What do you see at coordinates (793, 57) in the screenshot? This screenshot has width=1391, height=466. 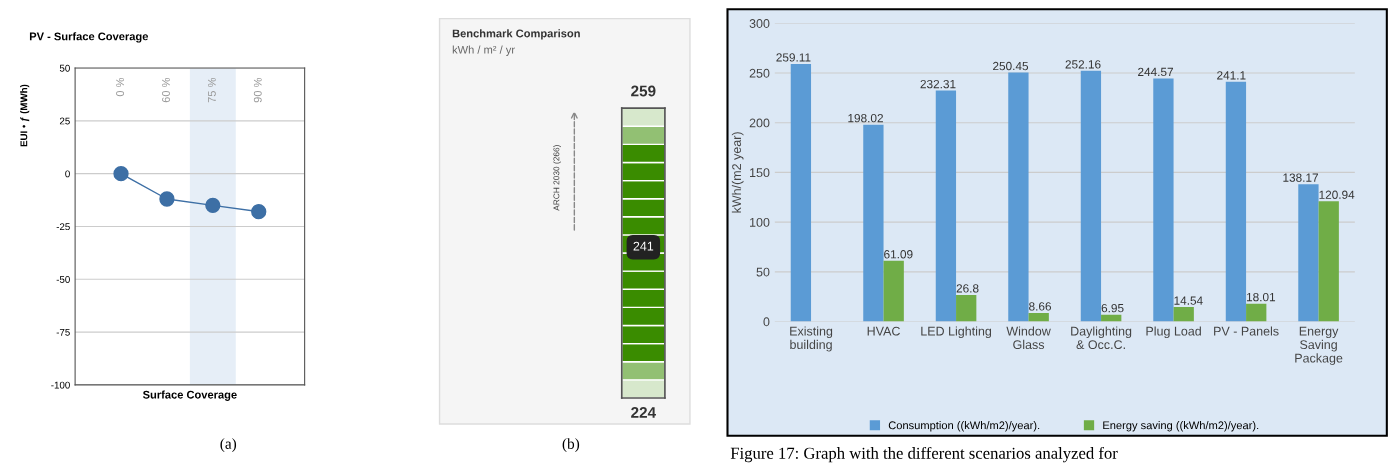 I see `data-label: 259.11` at bounding box center [793, 57].